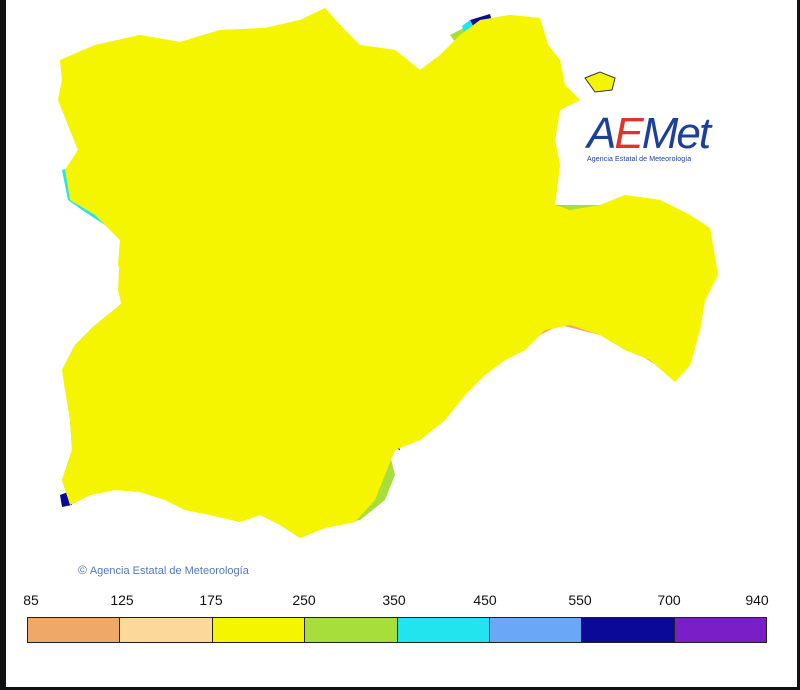 This screenshot has height=690, width=800. What do you see at coordinates (757, 600) in the screenshot?
I see `legend-label: 940` at bounding box center [757, 600].